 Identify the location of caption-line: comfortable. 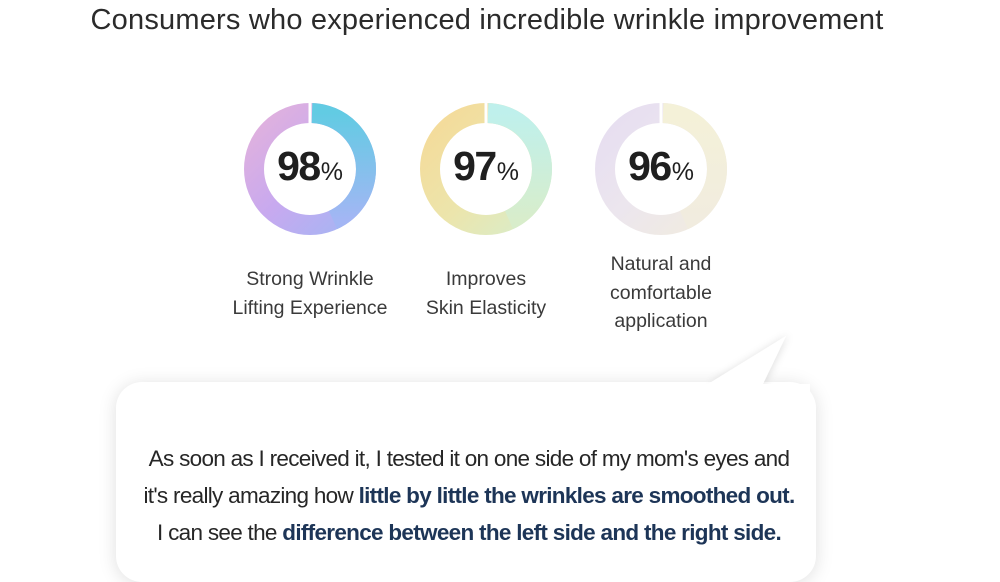
(661, 292).